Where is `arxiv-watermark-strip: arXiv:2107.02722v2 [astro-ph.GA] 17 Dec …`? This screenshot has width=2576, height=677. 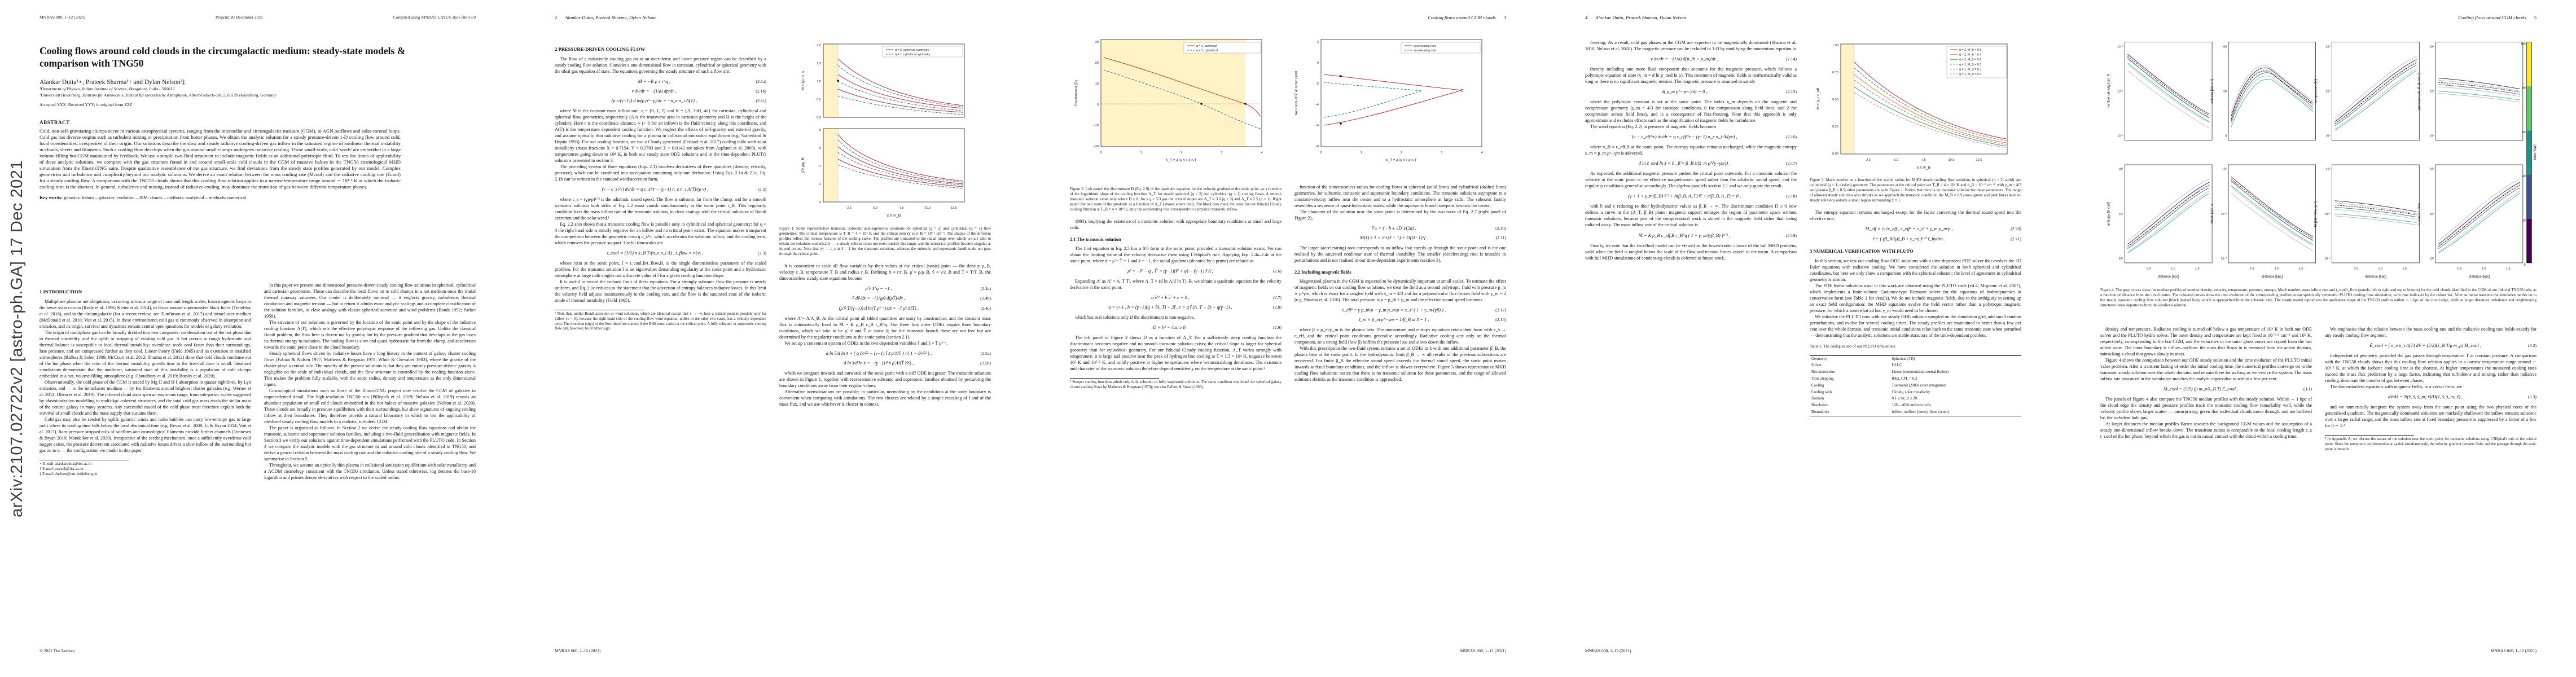
arxiv-watermark-strip: arXiv:2107.02722v2 [astro-ph.GA] 17 Dec … is located at coordinates (17, 338).